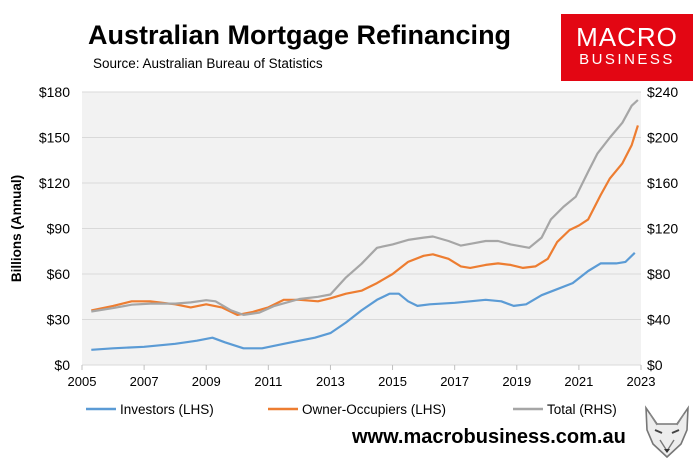 The image size is (699, 466). What do you see at coordinates (392, 381) in the screenshot?
I see `x-tick-label: 2015` at bounding box center [392, 381].